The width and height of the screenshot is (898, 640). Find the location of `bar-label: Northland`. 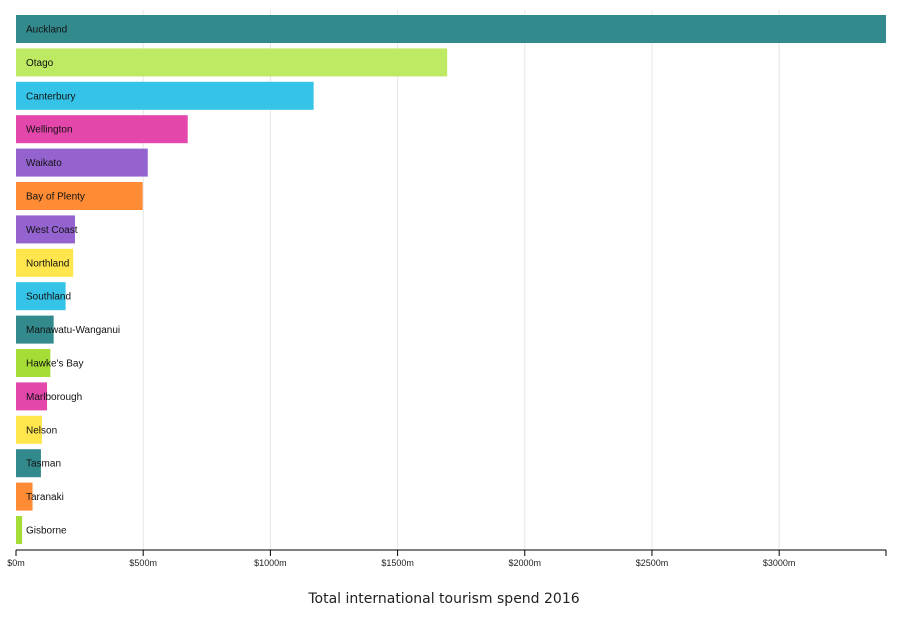

bar-label: Northland is located at coordinates (47, 263).